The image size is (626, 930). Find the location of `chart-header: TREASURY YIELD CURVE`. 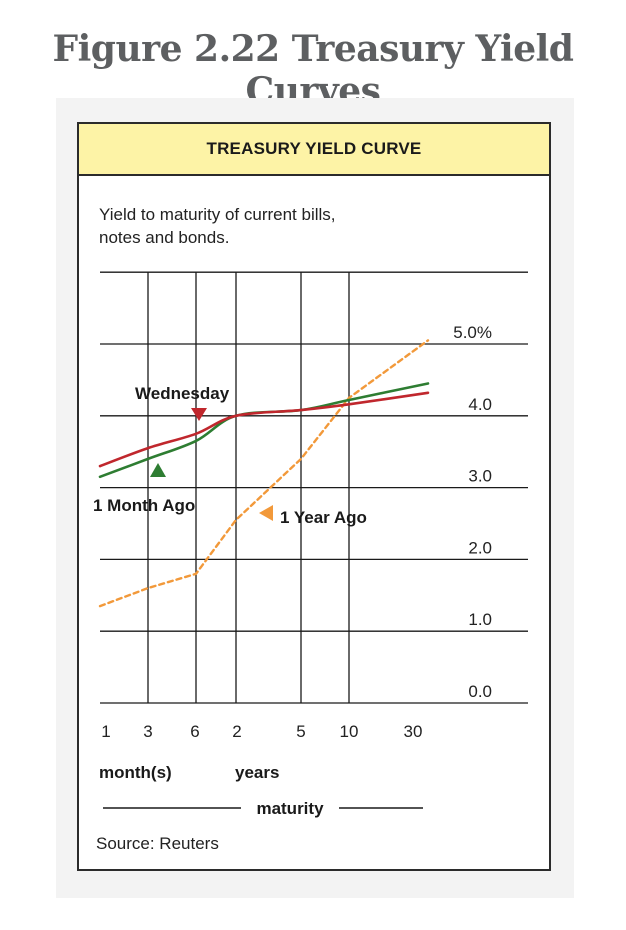

chart-header: TREASURY YIELD CURVE is located at coordinates (314, 150).